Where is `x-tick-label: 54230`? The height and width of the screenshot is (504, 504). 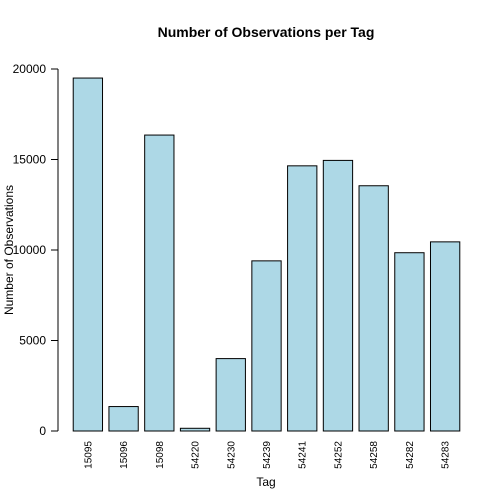
x-tick-label: 54230 is located at coordinates (231, 455).